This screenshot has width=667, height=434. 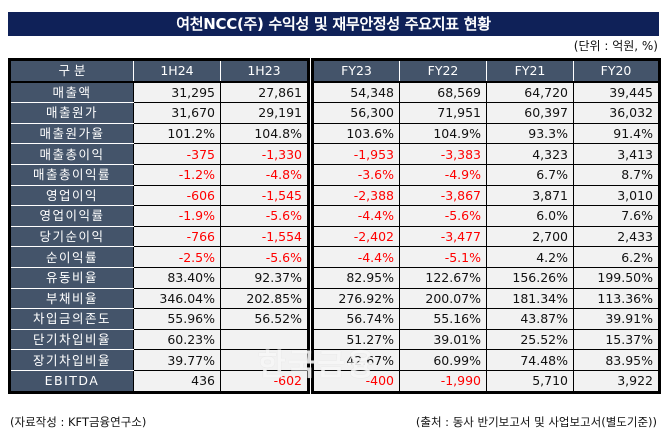 What do you see at coordinates (71, 257) in the screenshot?
I see `row-label: 순이익률` at bounding box center [71, 257].